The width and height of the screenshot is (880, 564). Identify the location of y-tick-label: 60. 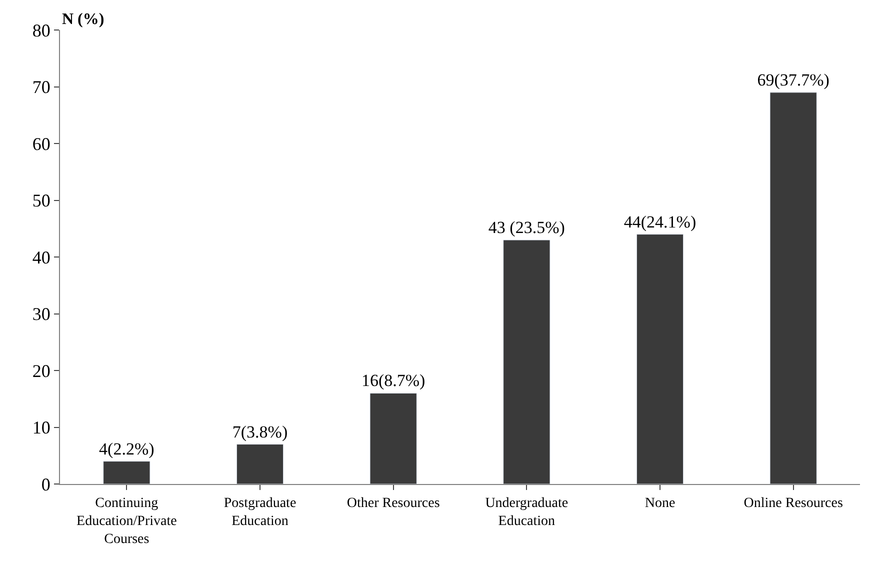
(41, 144).